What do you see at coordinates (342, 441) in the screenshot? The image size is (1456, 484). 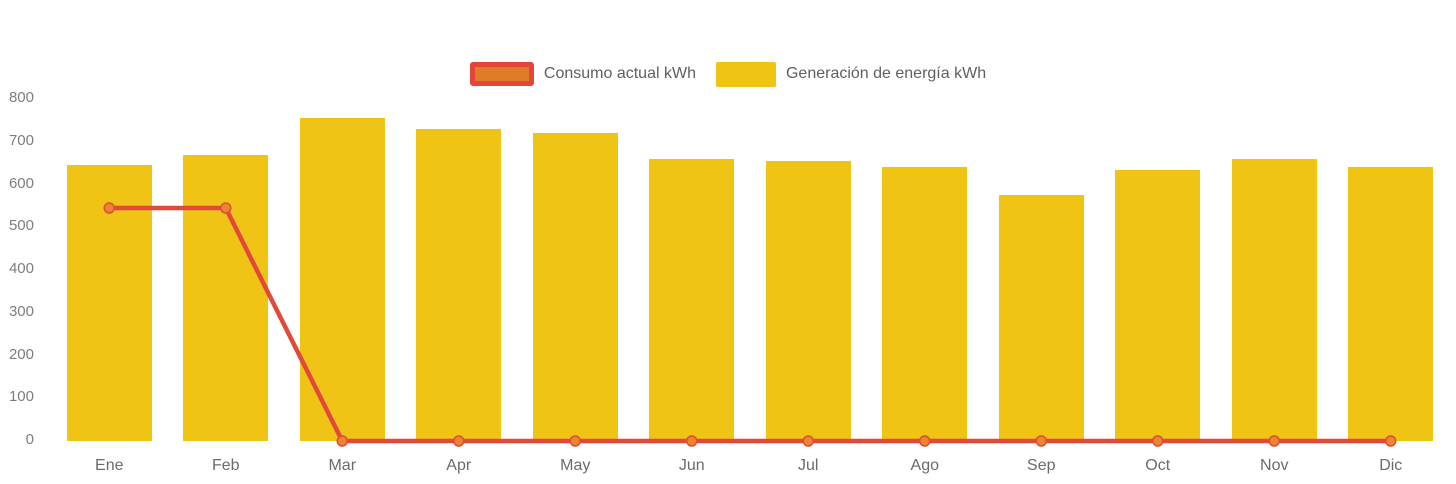 I see `consumption-point-mar` at bounding box center [342, 441].